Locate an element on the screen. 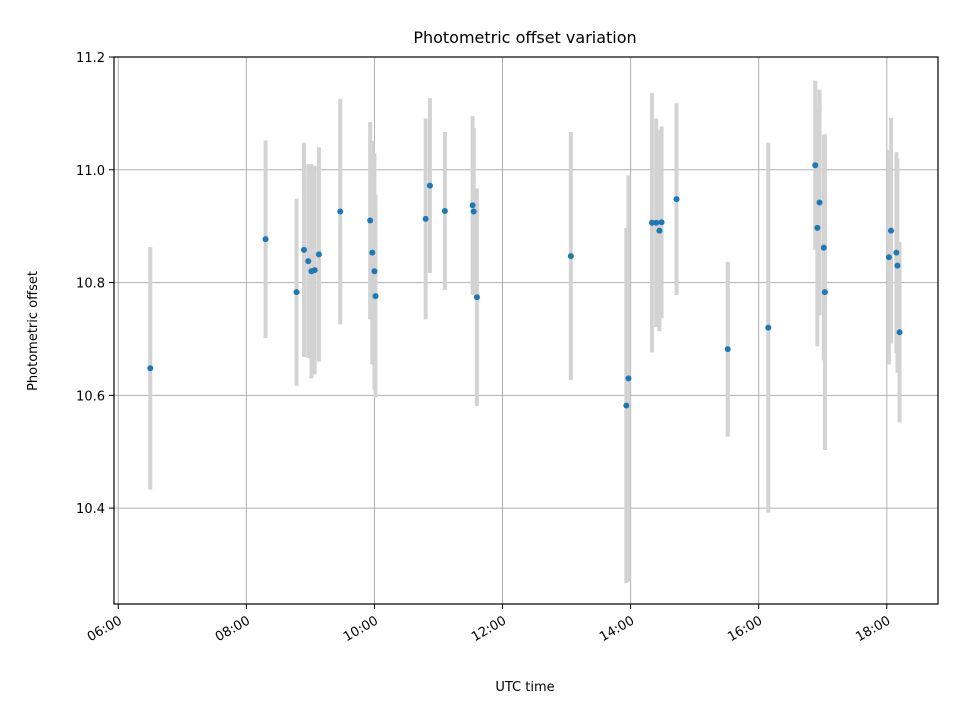 The image size is (960, 720). y-tick-label: 11.0 is located at coordinates (90, 171).